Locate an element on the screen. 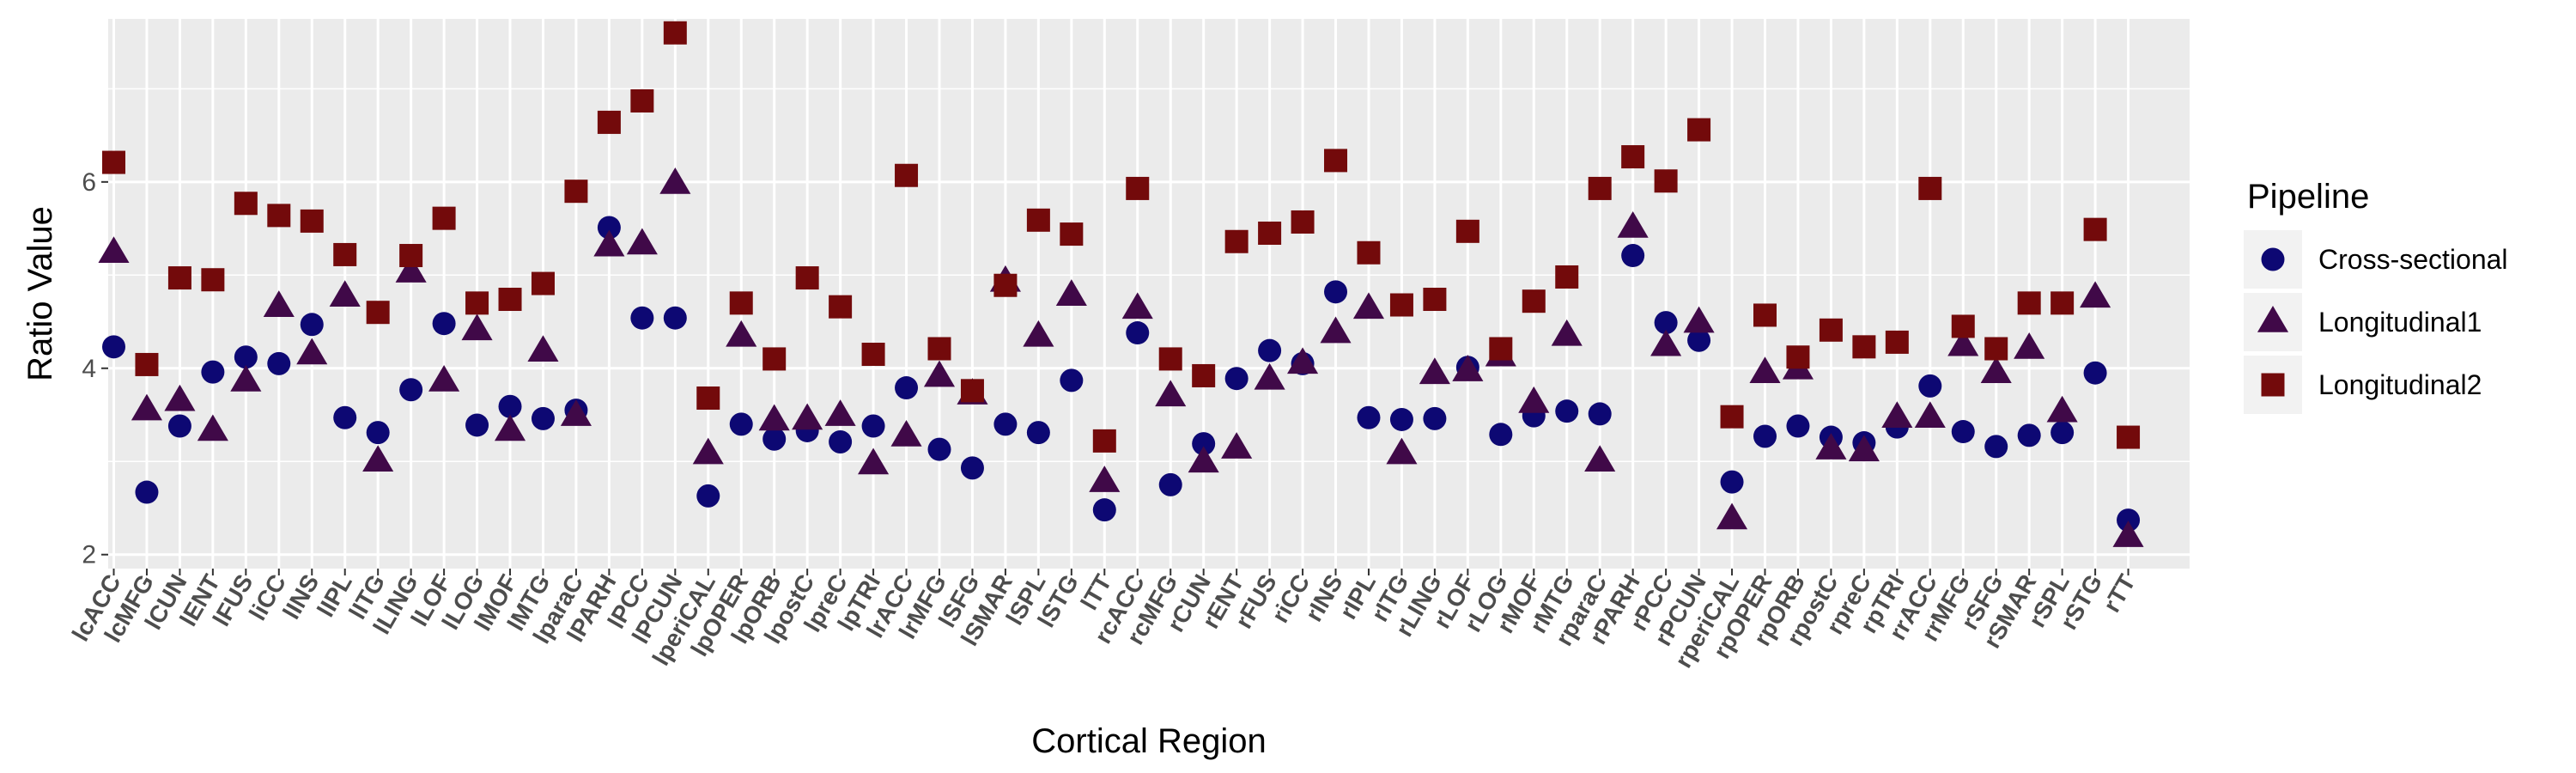 This screenshot has height=773, width=2576. y-tick-label: 4 is located at coordinates (89, 369).